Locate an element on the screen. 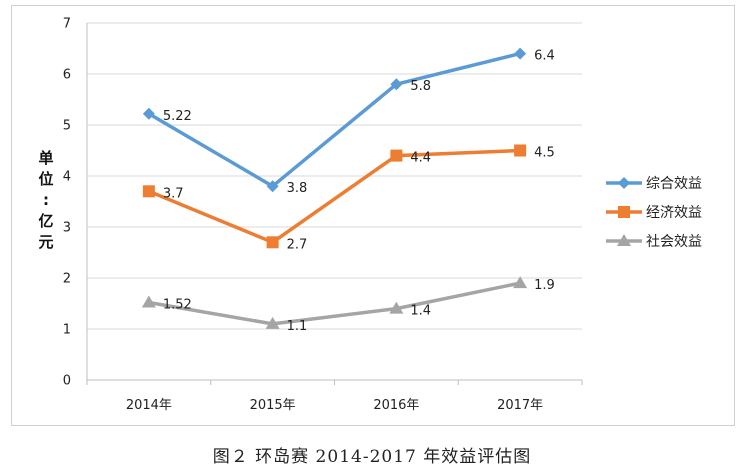 The image size is (744, 469). y-axis-label: : is located at coordinates (46, 200).